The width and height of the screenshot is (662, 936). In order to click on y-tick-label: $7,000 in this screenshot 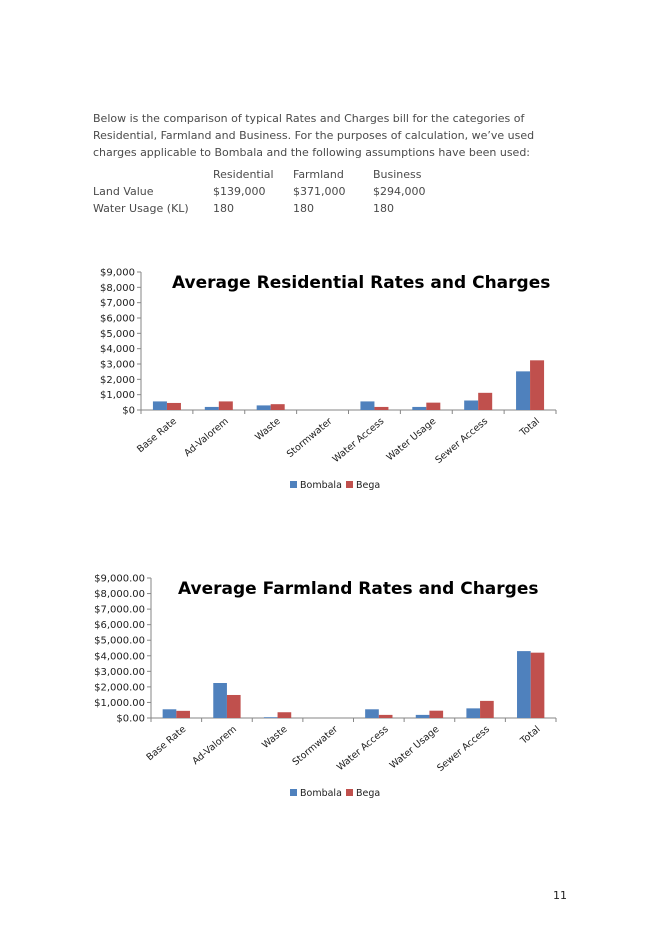, I will do `click(117, 303)`.